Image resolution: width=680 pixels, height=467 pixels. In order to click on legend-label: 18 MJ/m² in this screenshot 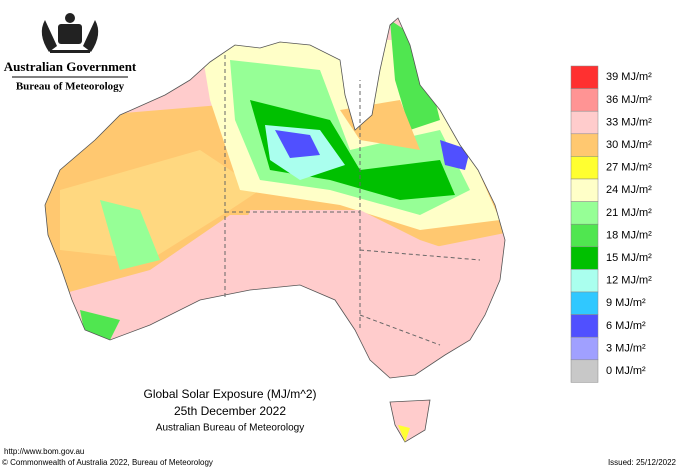, I will do `click(629, 235)`.